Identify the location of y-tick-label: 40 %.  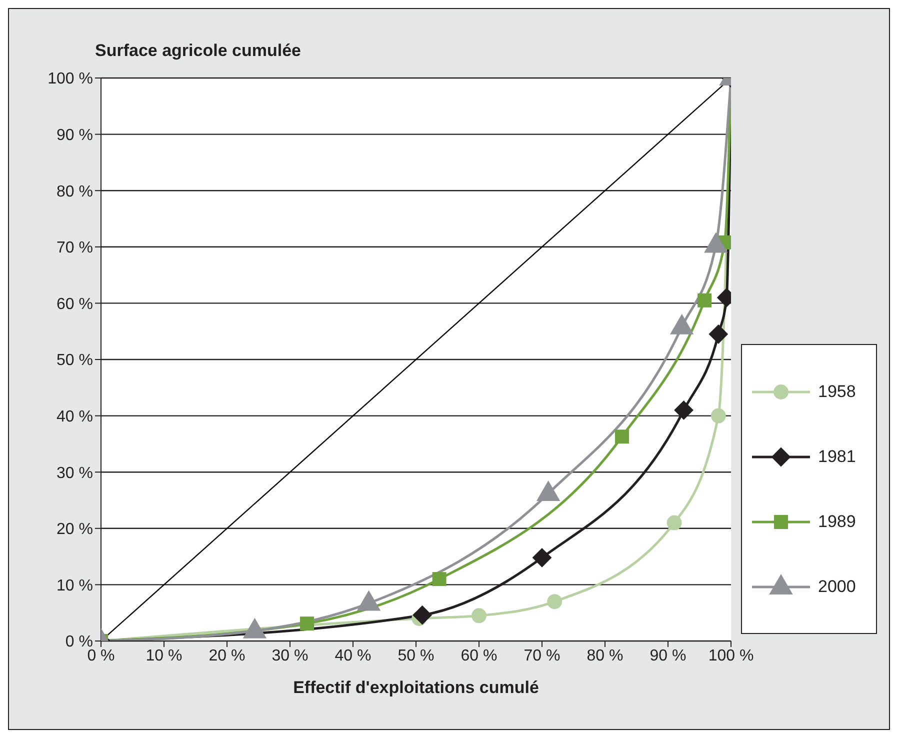
(74, 417).